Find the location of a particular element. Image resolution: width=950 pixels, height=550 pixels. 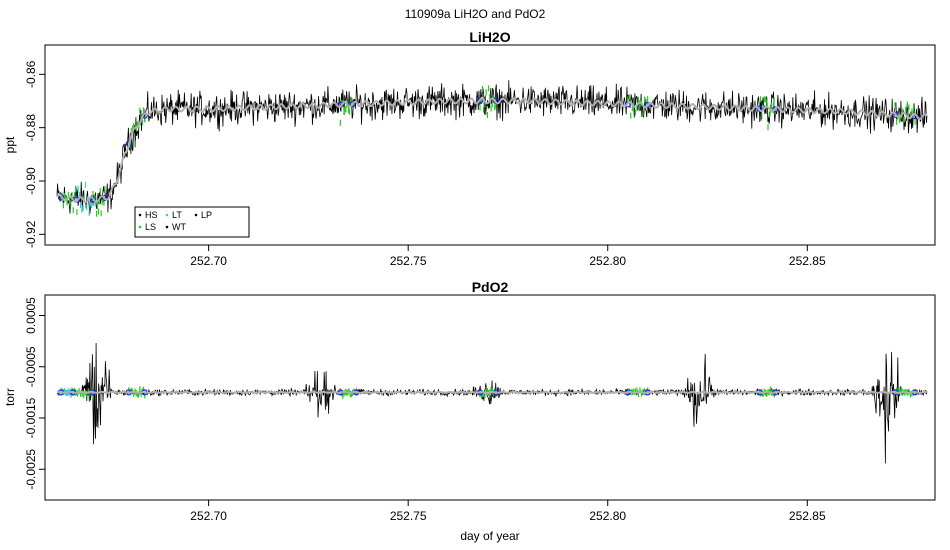

panel-title: LiH2O is located at coordinates (489, 37).